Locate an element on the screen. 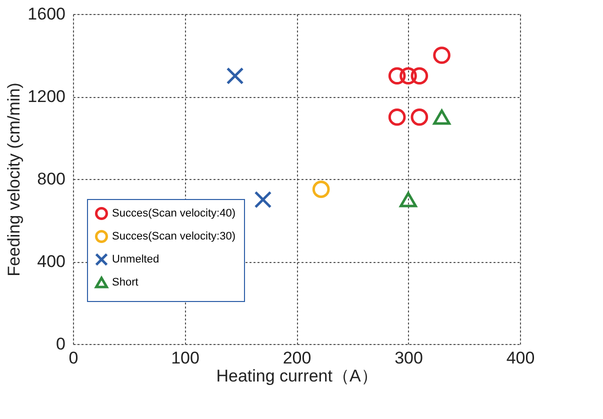 This screenshot has width=603, height=419. legend-label: Succes(Scan velocity:30) is located at coordinates (174, 236).